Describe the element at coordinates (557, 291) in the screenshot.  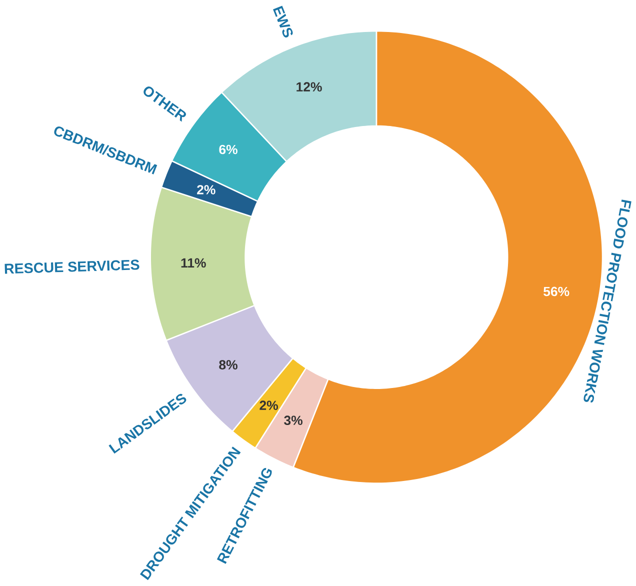
I see `data-label: 56%` at that location.